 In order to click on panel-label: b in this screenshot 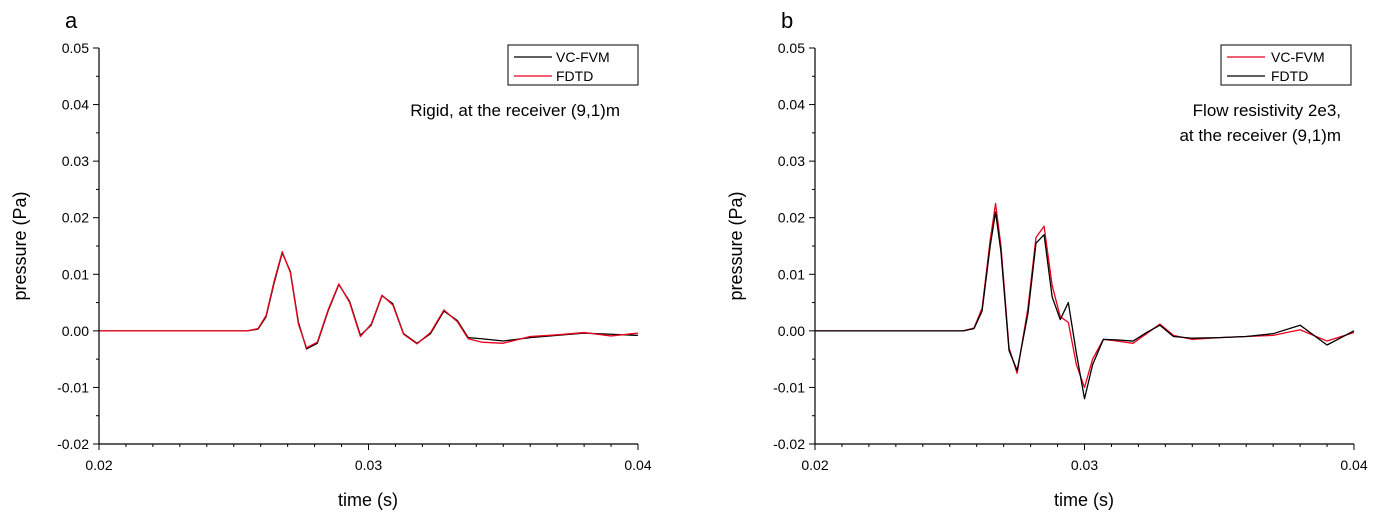, I will do `click(787, 20)`.